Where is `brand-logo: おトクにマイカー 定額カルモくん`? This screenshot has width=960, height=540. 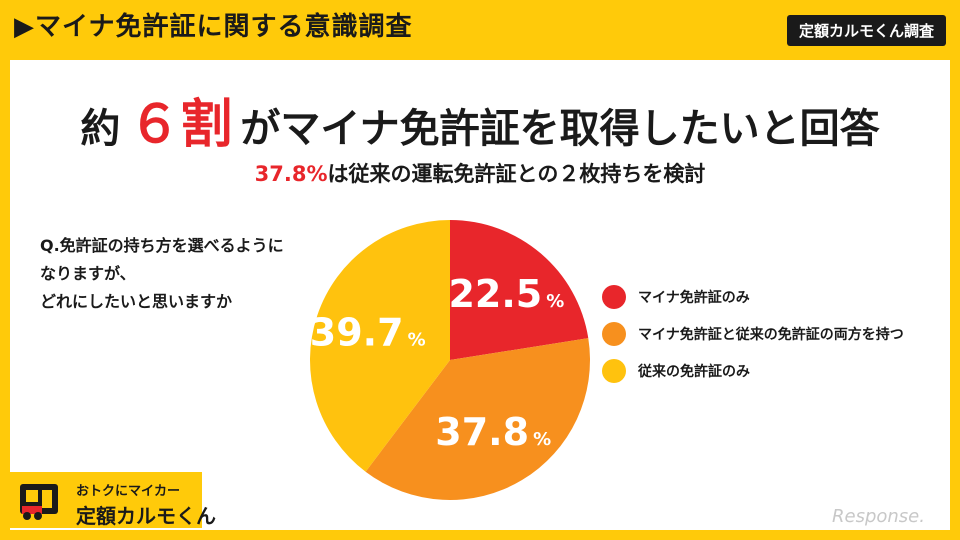 brand-logo: おトクにマイカー 定額カルモくん is located at coordinates (113, 500).